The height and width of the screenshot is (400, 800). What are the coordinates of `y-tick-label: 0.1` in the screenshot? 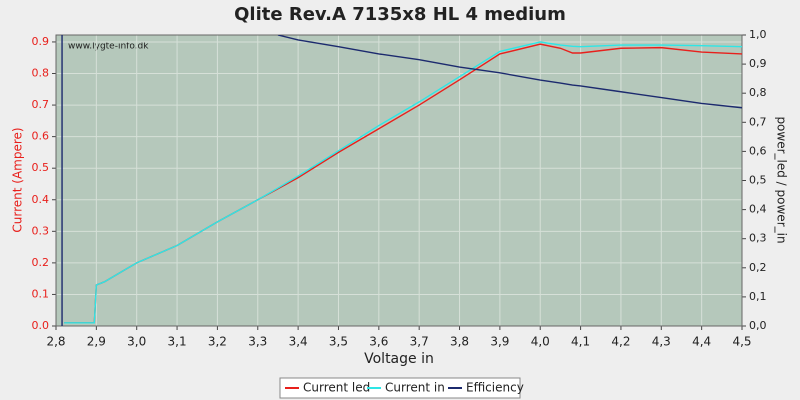 It's located at (41, 293).